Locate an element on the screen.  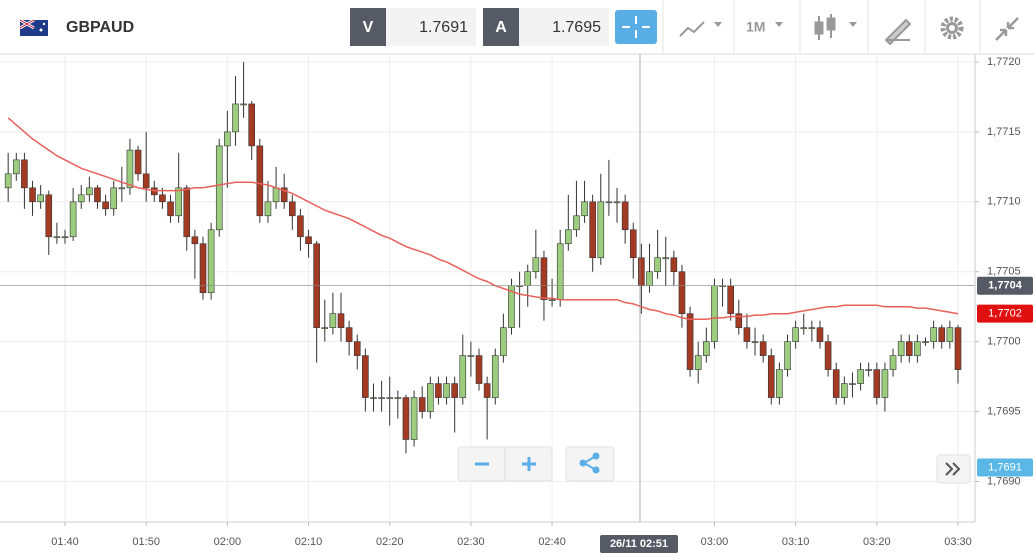
x-tick-label: 02:30 is located at coordinates (471, 542).